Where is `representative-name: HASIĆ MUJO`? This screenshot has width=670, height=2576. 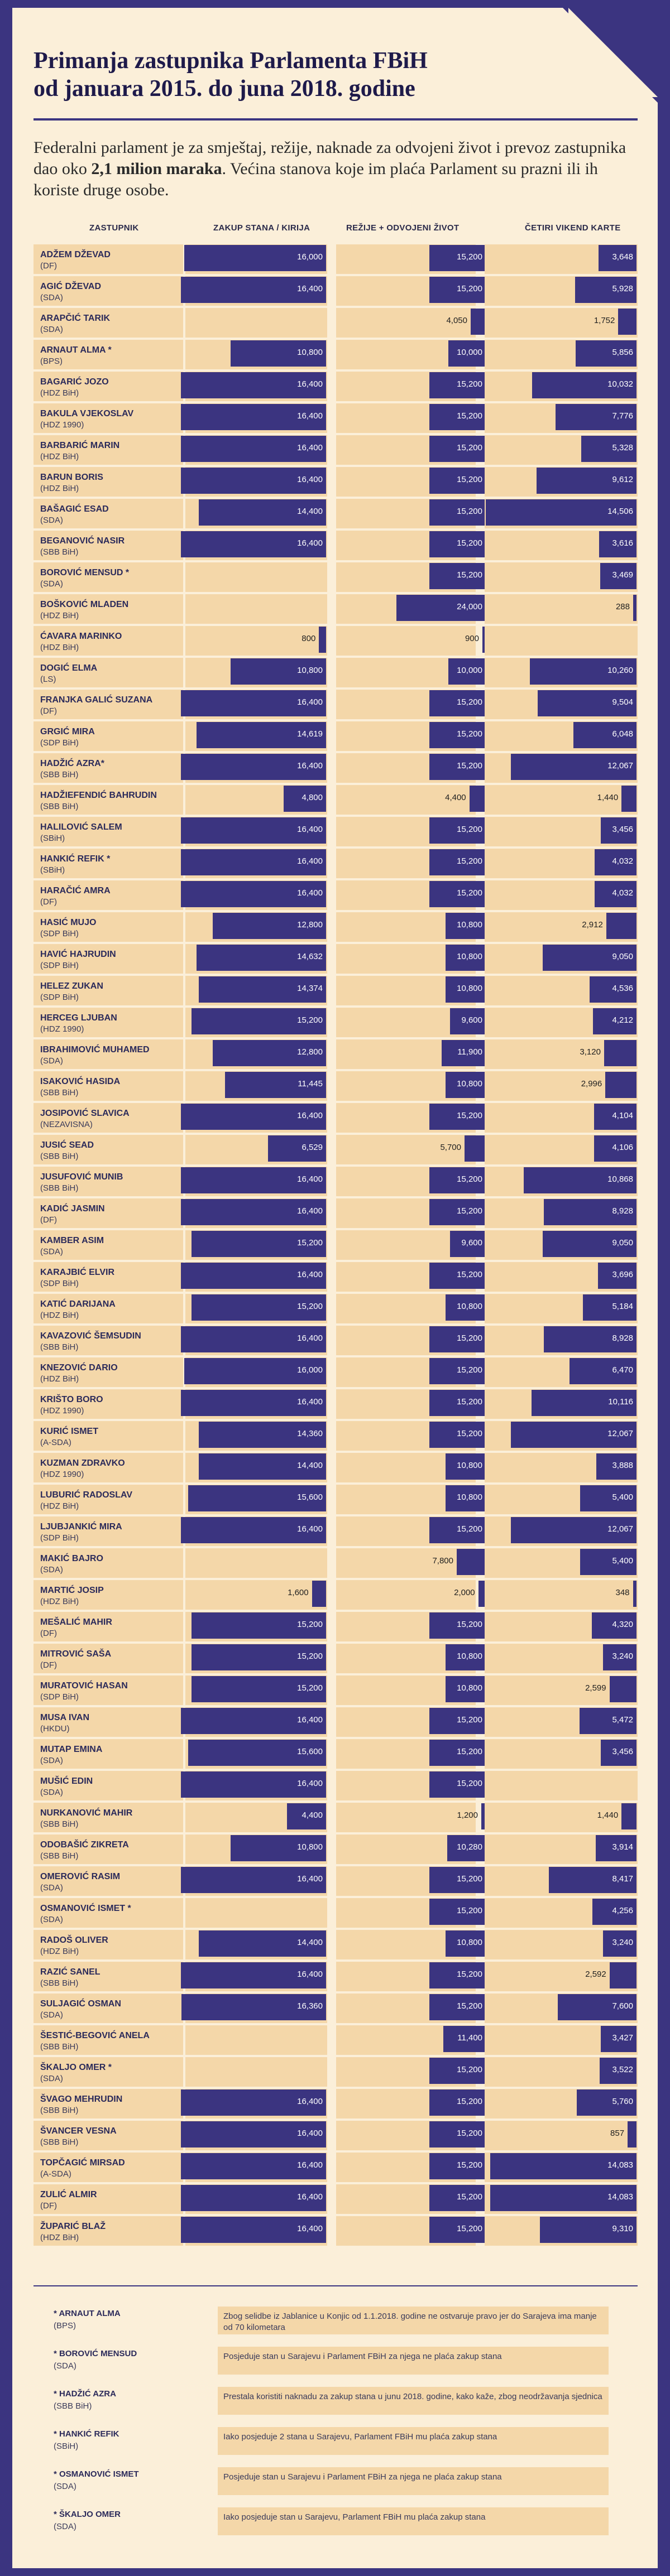
representative-name: HASIĆ MUJO is located at coordinates (68, 923).